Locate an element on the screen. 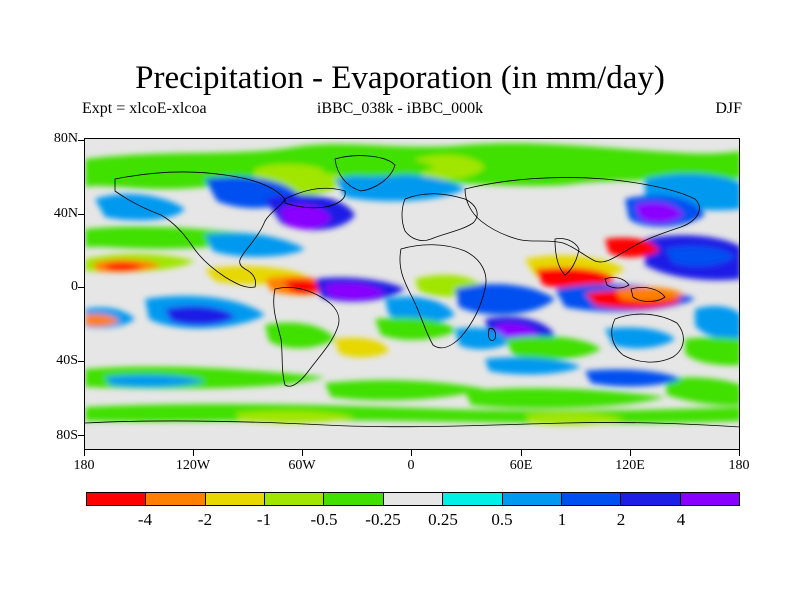 The image size is (800, 600). colorbar-label: 4 is located at coordinates (681, 519).